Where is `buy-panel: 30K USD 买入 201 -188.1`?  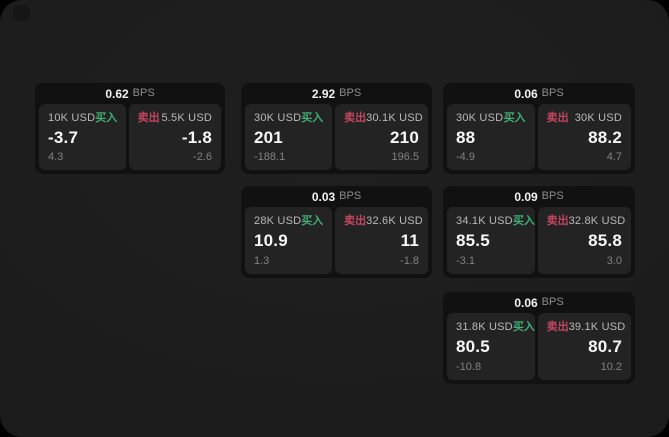 buy-panel: 30K USD 买入 201 -188.1 is located at coordinates (289, 137).